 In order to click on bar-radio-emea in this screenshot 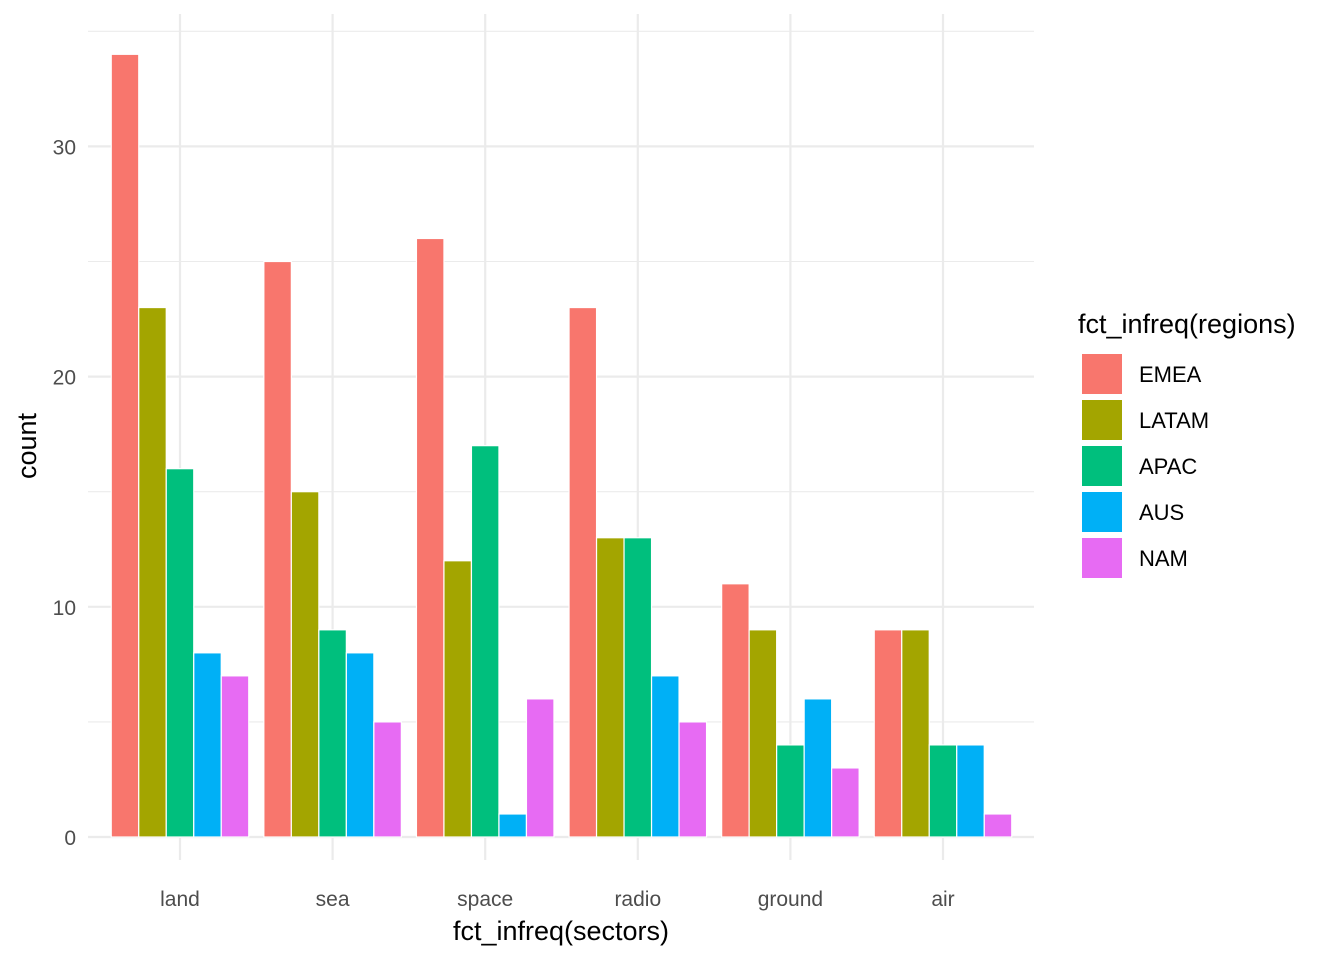, I will do `click(583, 572)`.